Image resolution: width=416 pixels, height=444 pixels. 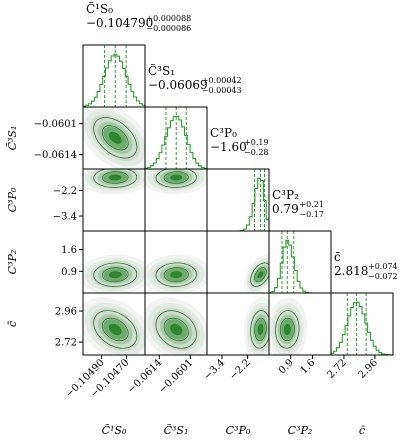 What do you see at coordinates (222, 80) in the screenshot?
I see `title-err-plus-C3S1: +0.00042` at bounding box center [222, 80].